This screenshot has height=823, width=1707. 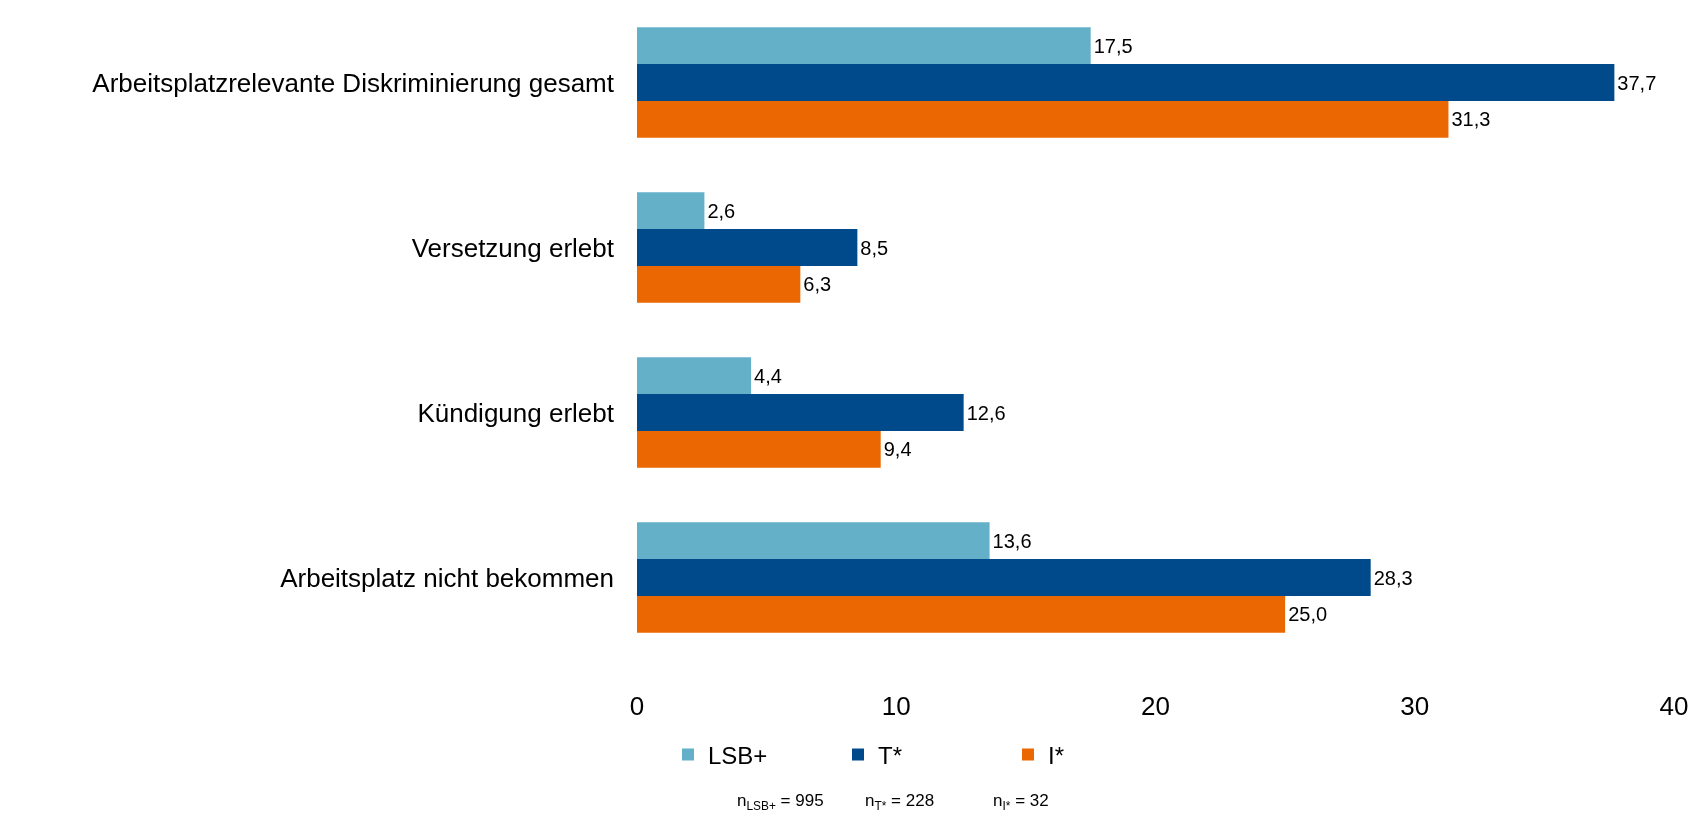 What do you see at coordinates (738, 755) in the screenshot?
I see `legend-label: LSB+` at bounding box center [738, 755].